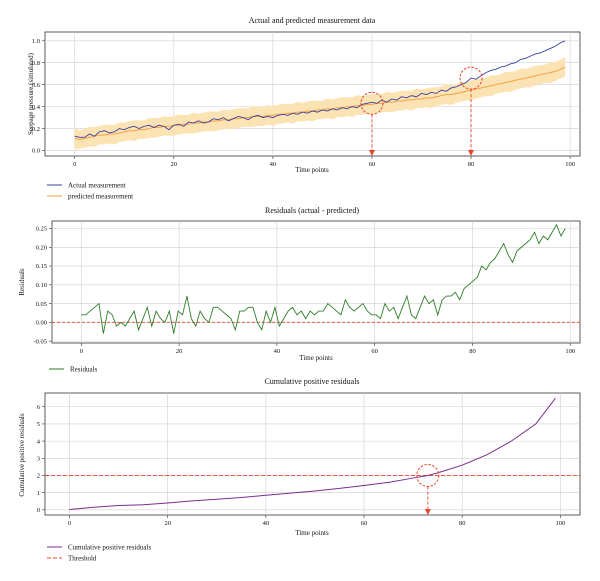 The image size is (600, 581). What do you see at coordinates (311, 381) in the screenshot?
I see `panel3-title: Cumulative positive residuals` at bounding box center [311, 381].